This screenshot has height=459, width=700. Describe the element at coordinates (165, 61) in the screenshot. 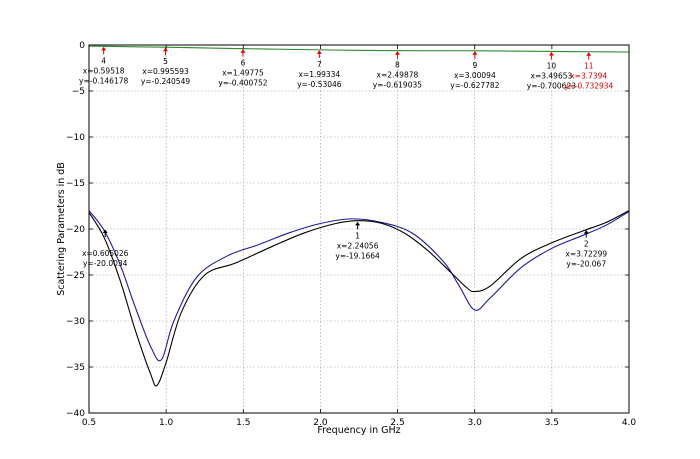

I see `marker-id: 5` at that location.